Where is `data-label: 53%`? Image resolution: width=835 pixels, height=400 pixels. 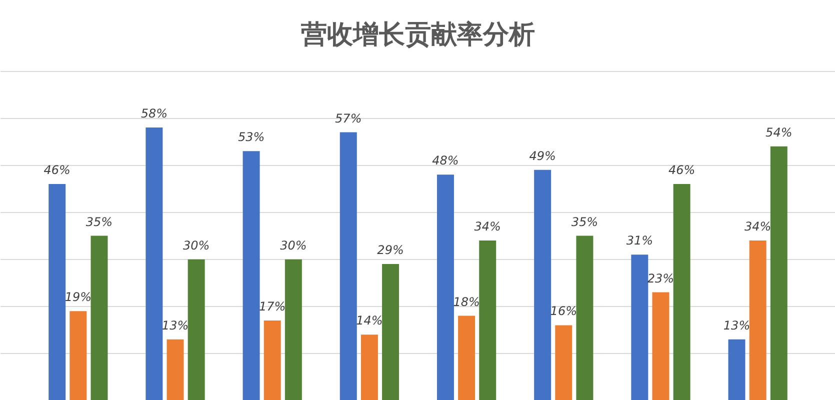
data-label: 53% is located at coordinates (251, 137).